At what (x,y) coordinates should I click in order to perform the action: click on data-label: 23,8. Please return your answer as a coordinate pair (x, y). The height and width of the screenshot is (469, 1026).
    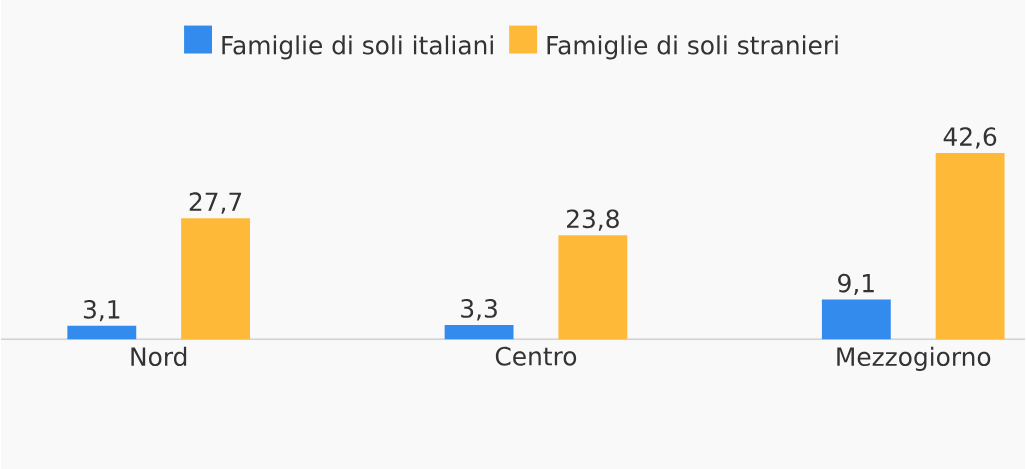
    Looking at the image, I should click on (593, 220).